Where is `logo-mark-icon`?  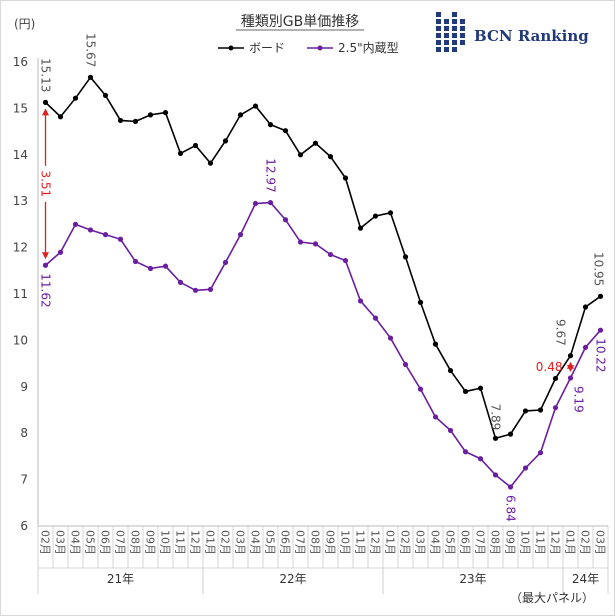 logo-mark-icon is located at coordinates (450, 32).